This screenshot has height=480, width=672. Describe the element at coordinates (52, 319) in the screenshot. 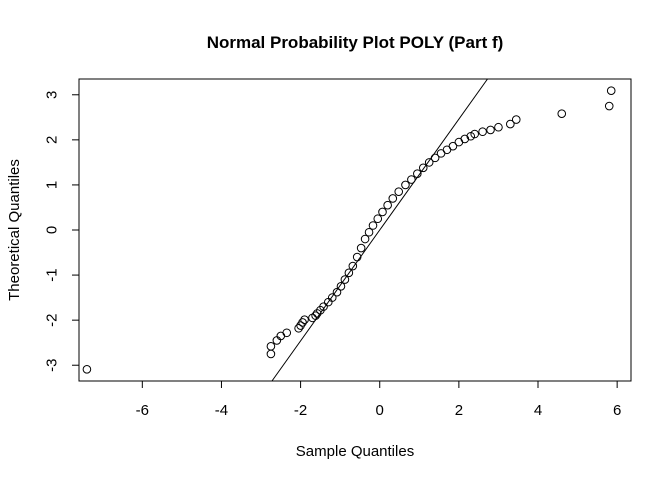

I see `y-tick-label: -2` at that location.